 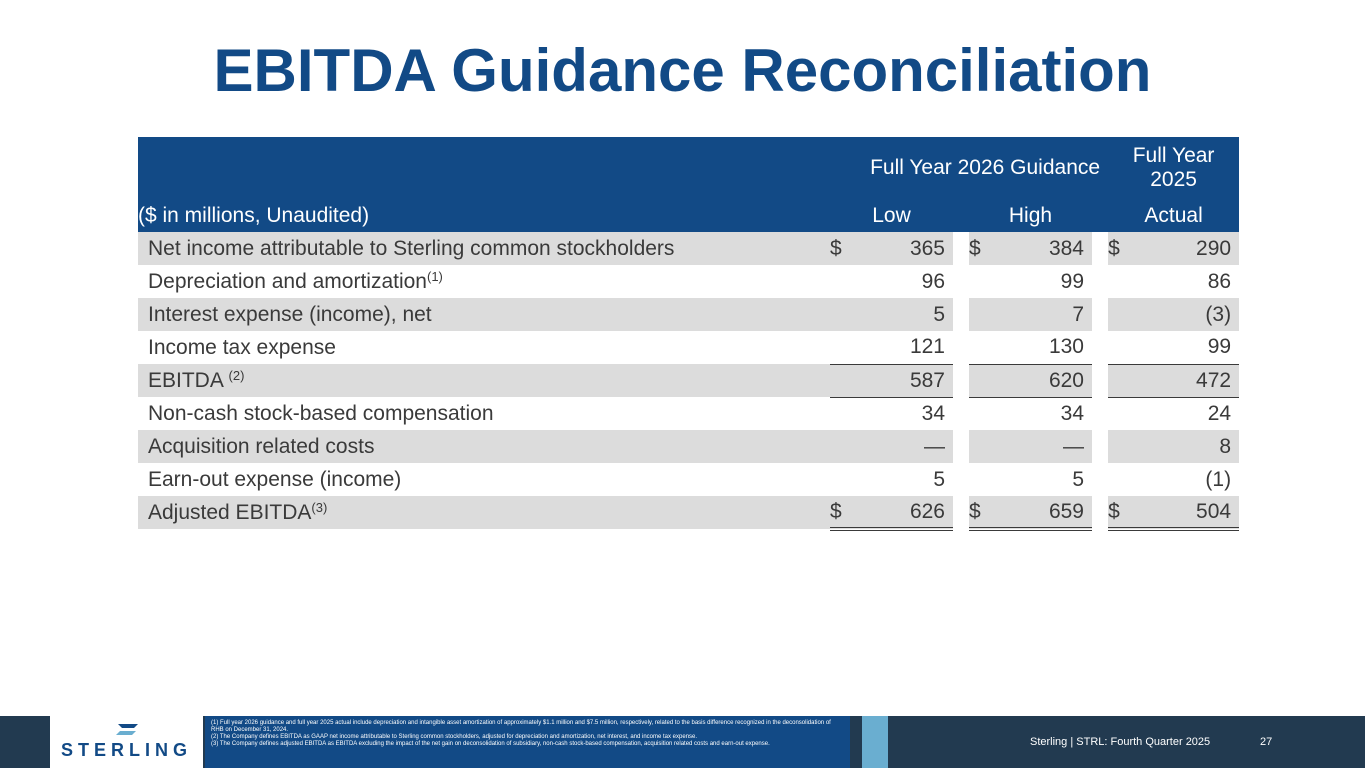 I want to click on row-label-text: Income tax expense, so click(x=242, y=347).